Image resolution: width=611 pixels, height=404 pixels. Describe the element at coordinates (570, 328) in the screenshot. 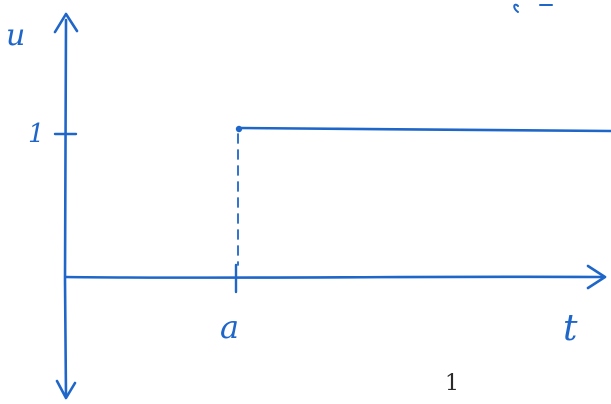

I see `x-axis-label: t` at that location.